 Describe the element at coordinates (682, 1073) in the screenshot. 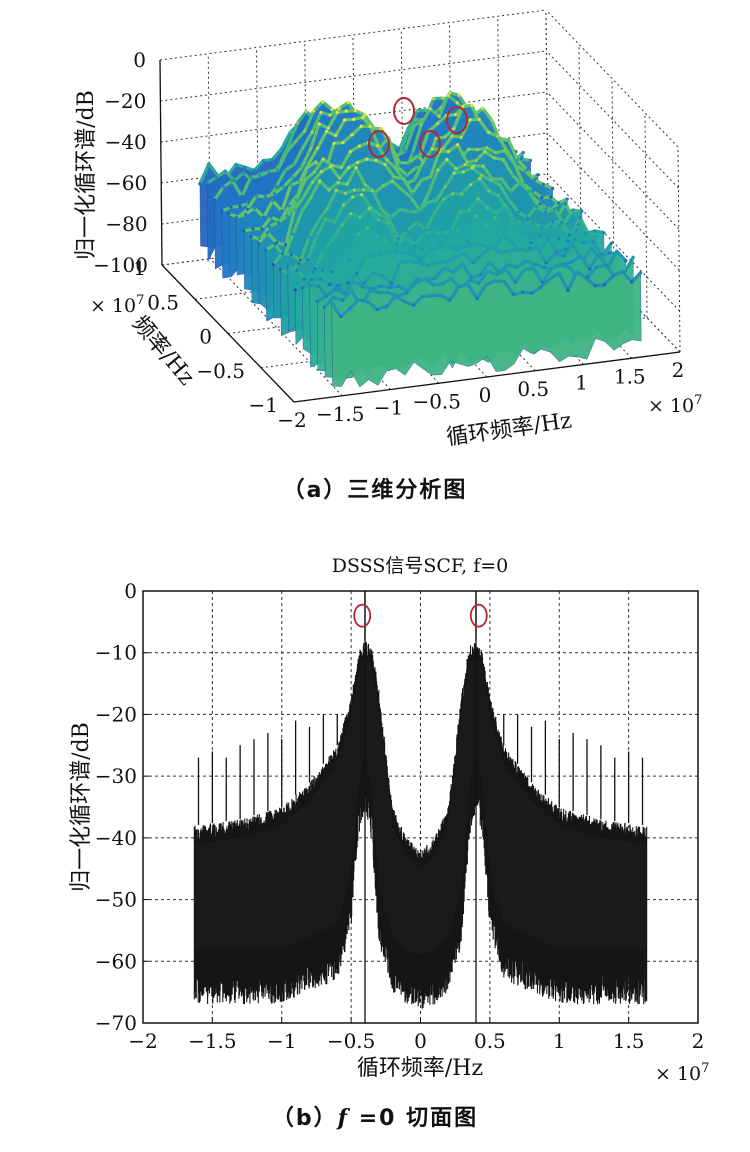

I see `x-multiplier-2d: × 10⁷` at that location.